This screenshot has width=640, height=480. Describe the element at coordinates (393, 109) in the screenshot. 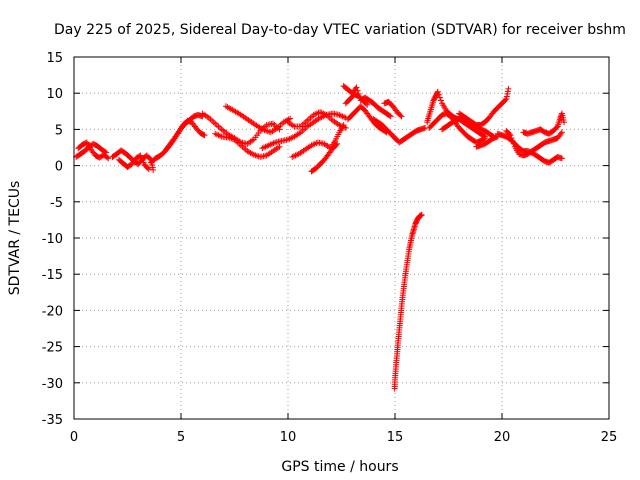

I see `series-track-r` at that location.